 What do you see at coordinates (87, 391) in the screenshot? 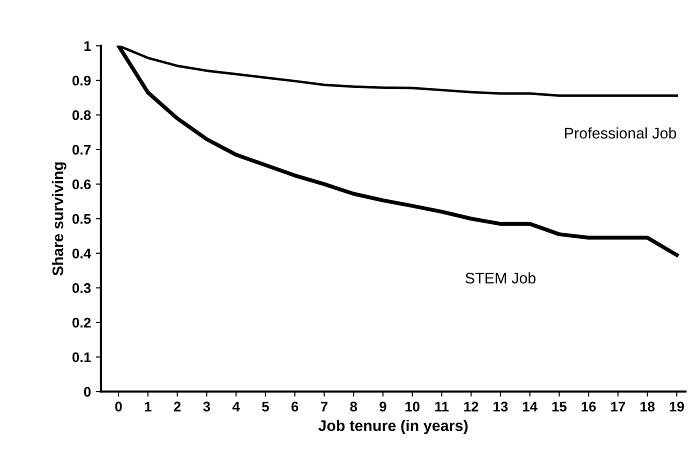
I see `y-tick-label: 0` at bounding box center [87, 391].